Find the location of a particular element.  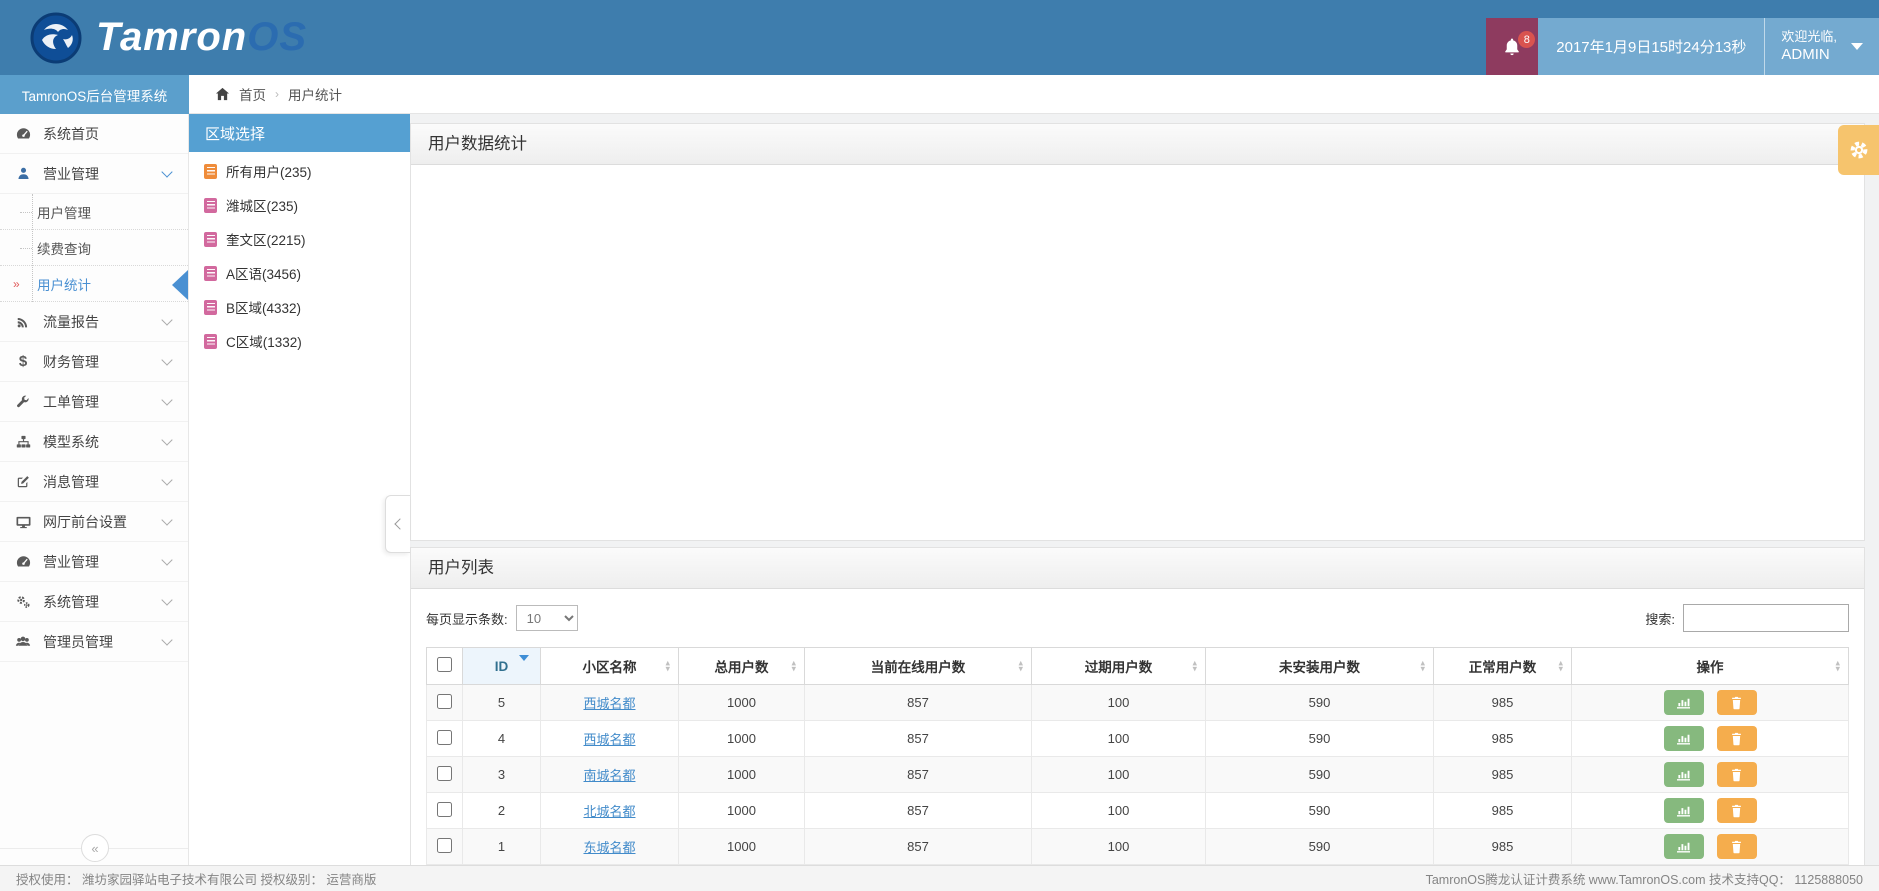

cell-uninstalled: 590 is located at coordinates (1319, 846).